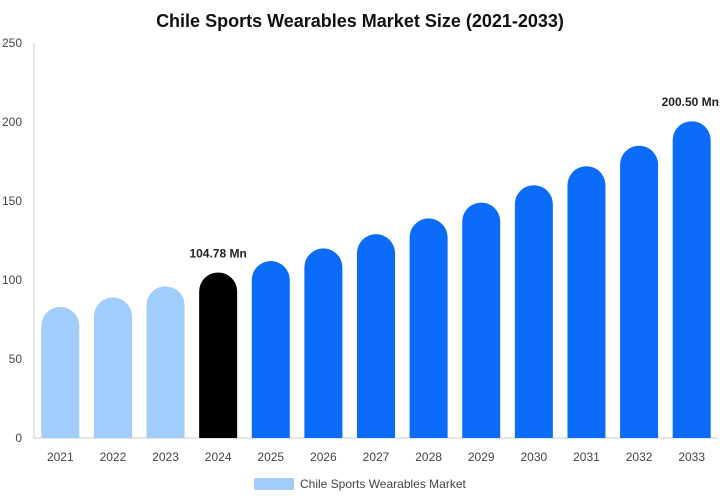 Image resolution: width=720 pixels, height=500 pixels. Describe the element at coordinates (112, 367) in the screenshot. I see `bar-2022` at that location.